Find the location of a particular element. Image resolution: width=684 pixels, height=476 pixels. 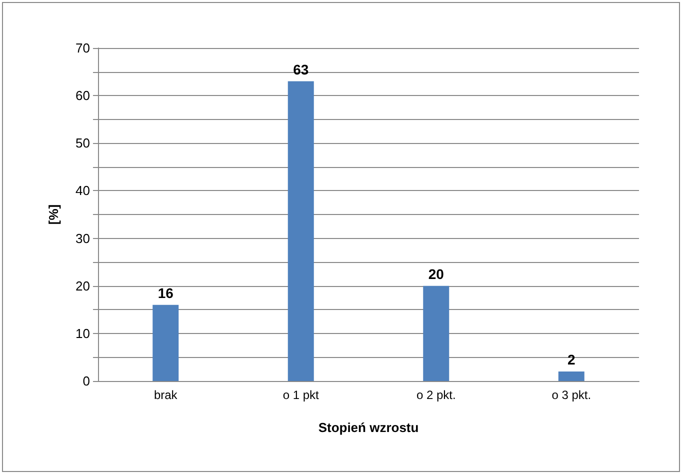

x-tick-label: o 2 pkt. is located at coordinates (436, 395).